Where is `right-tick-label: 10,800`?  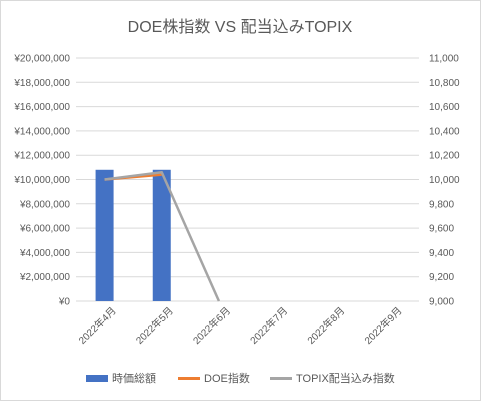 right-tick-label: 10,800 is located at coordinates (444, 83).